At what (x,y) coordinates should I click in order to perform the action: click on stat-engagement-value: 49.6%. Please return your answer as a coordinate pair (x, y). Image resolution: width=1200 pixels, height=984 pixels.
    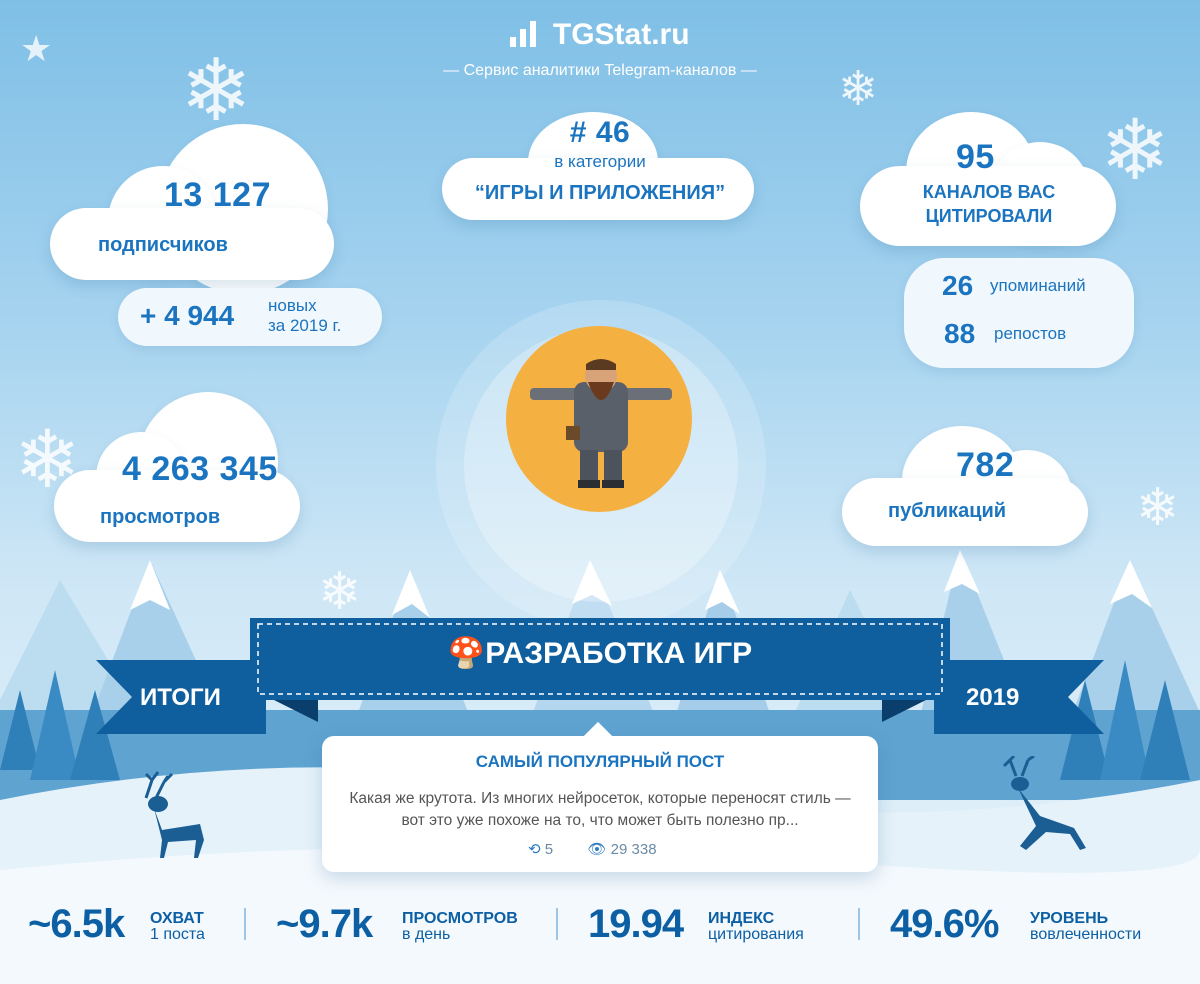
    Looking at the image, I should click on (944, 924).